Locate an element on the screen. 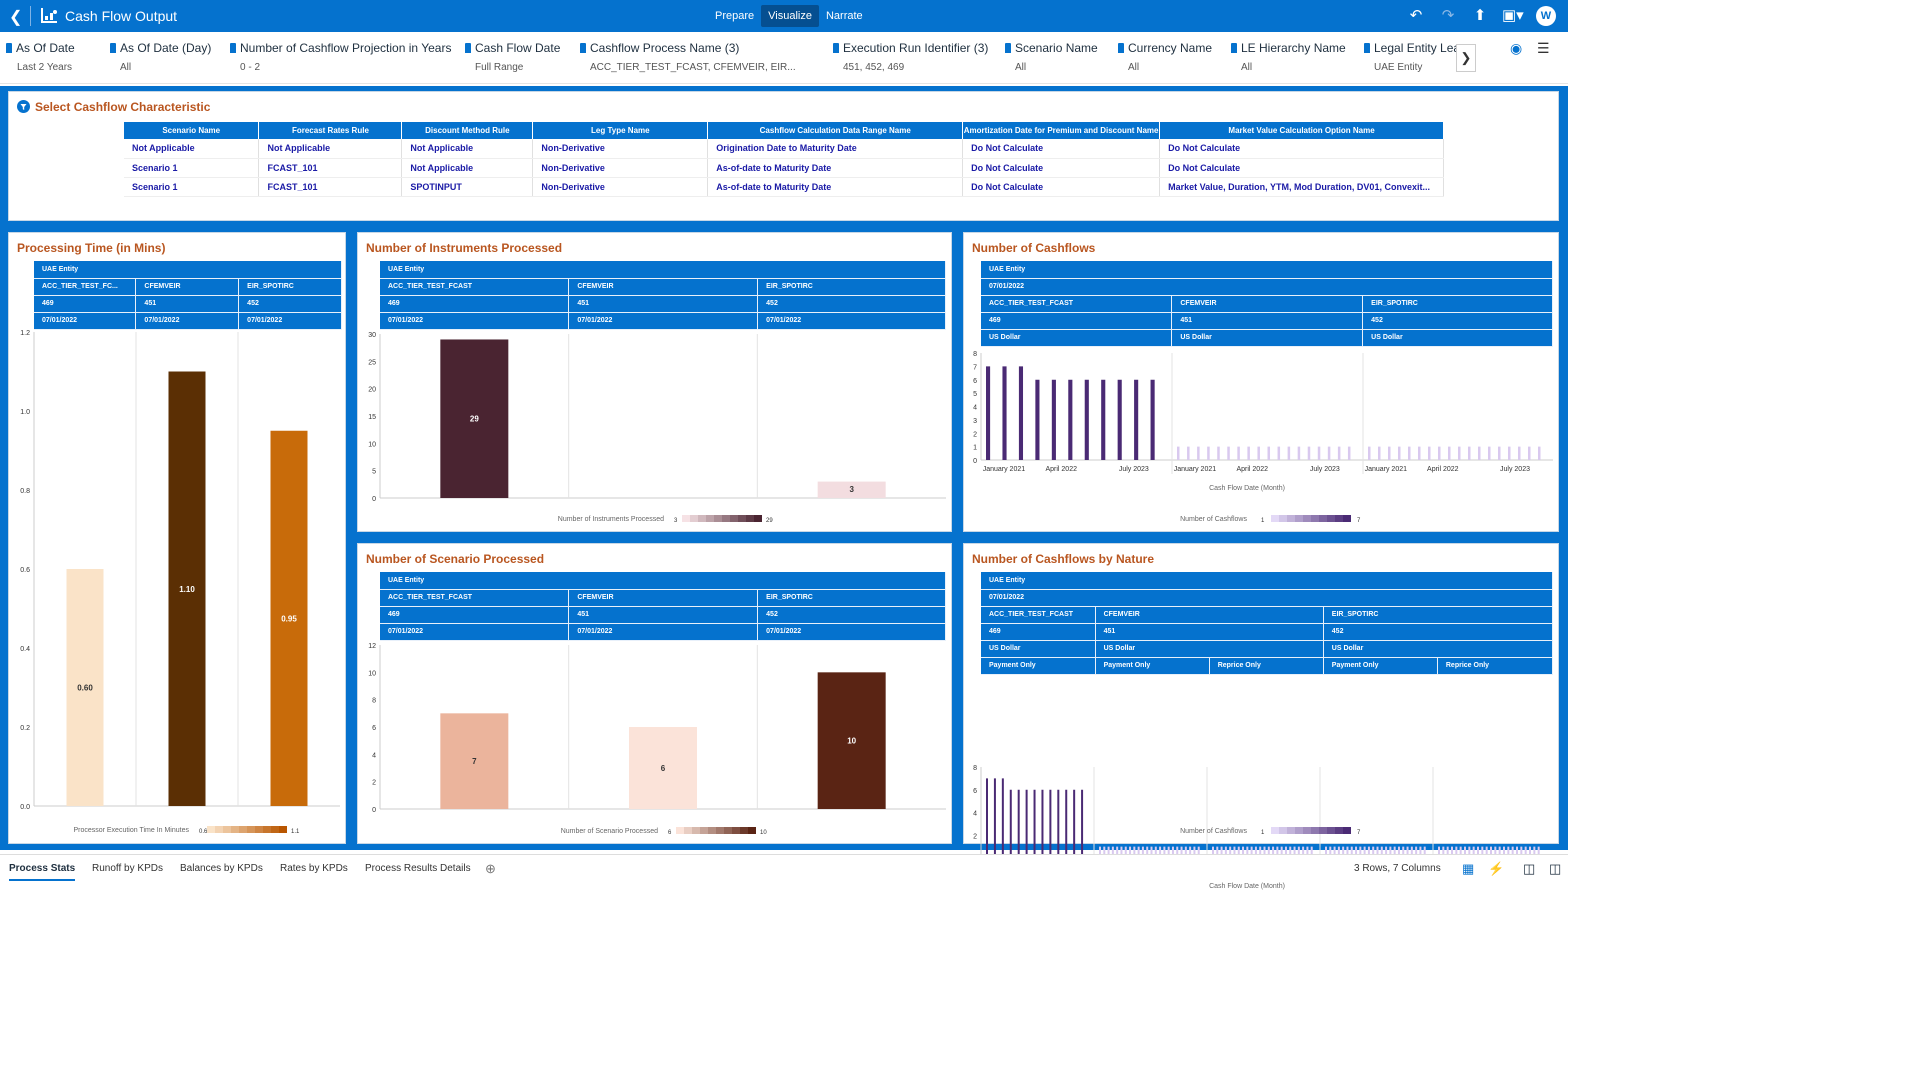  table-cell: SPOTINPUT is located at coordinates (467, 187).